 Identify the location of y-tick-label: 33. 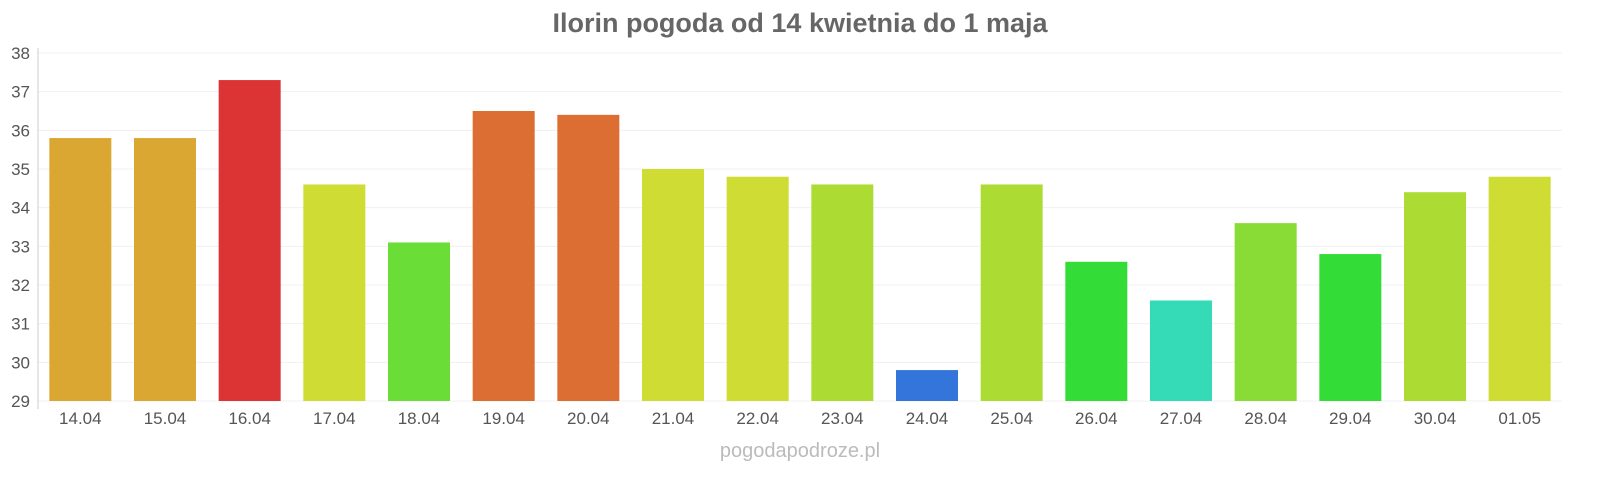
(20, 246).